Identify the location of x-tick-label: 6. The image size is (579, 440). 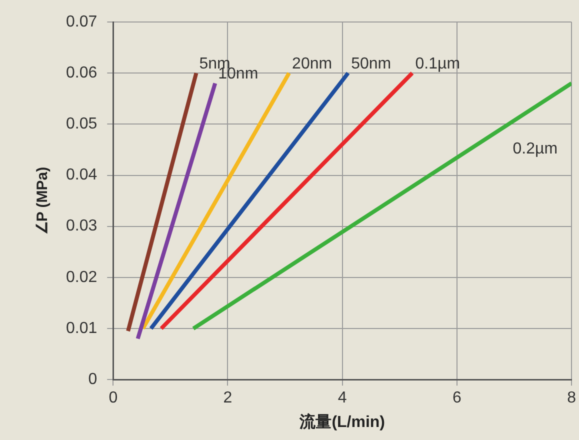
(457, 398).